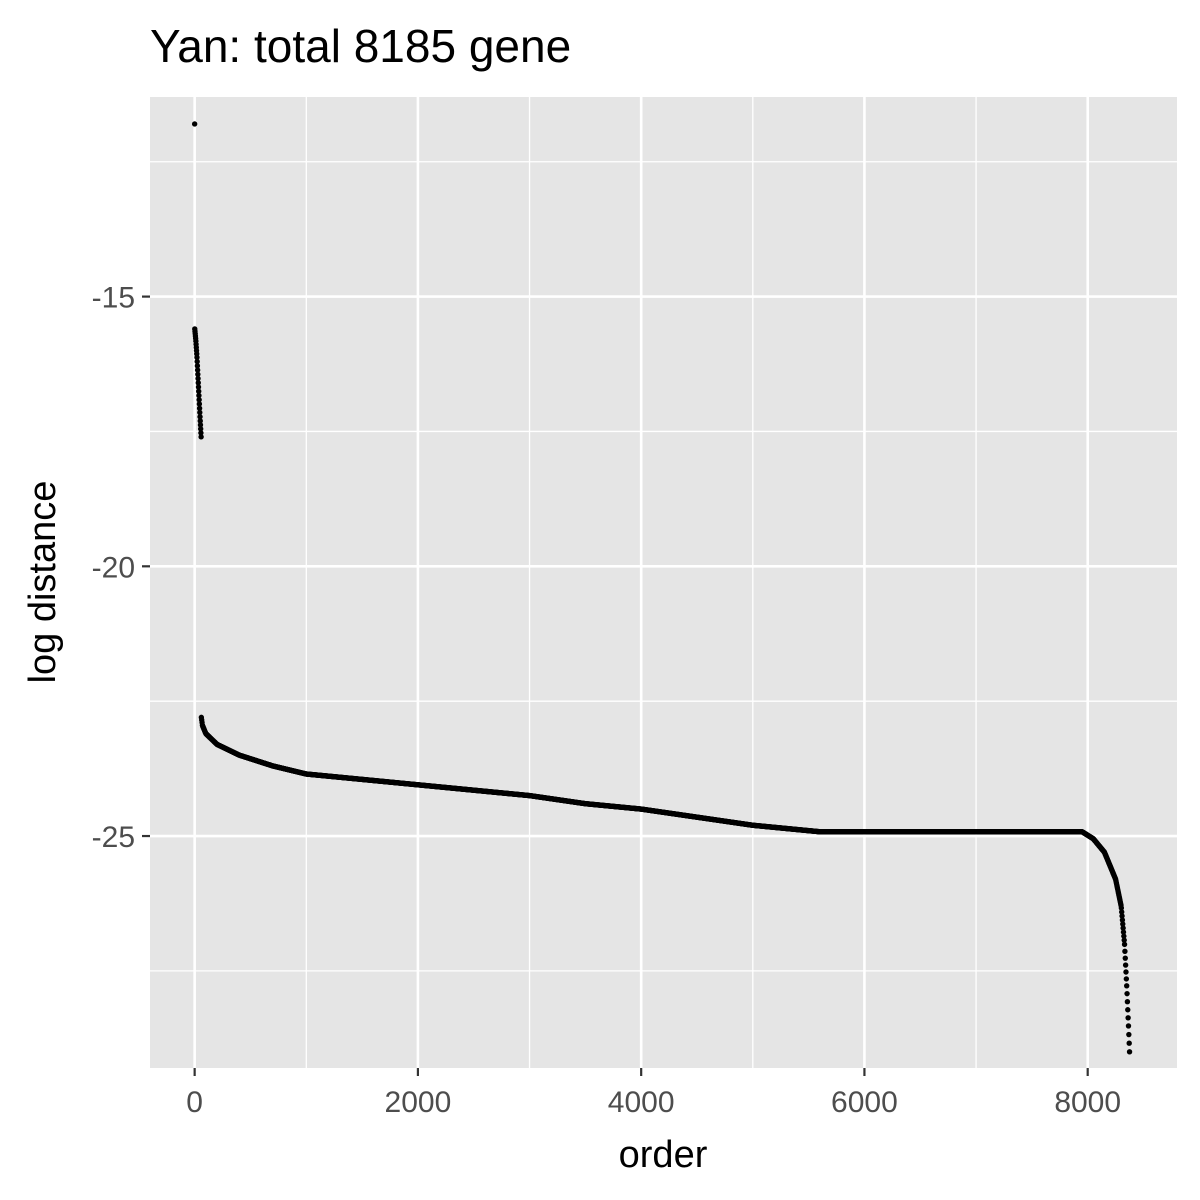 The height and width of the screenshot is (1200, 1200). What do you see at coordinates (1087, 1102) in the screenshot?
I see `x-tick-label: 8000` at bounding box center [1087, 1102].